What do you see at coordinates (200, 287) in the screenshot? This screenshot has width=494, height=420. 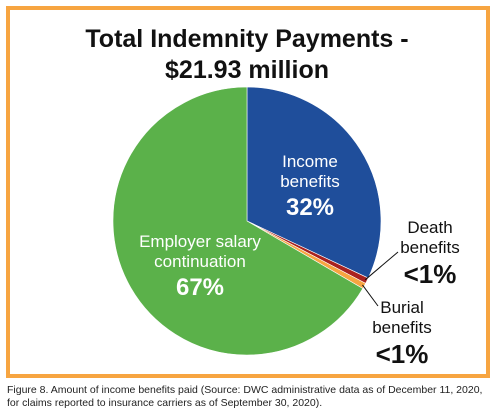 I see `employer-salary-pct: 67%` at bounding box center [200, 287].